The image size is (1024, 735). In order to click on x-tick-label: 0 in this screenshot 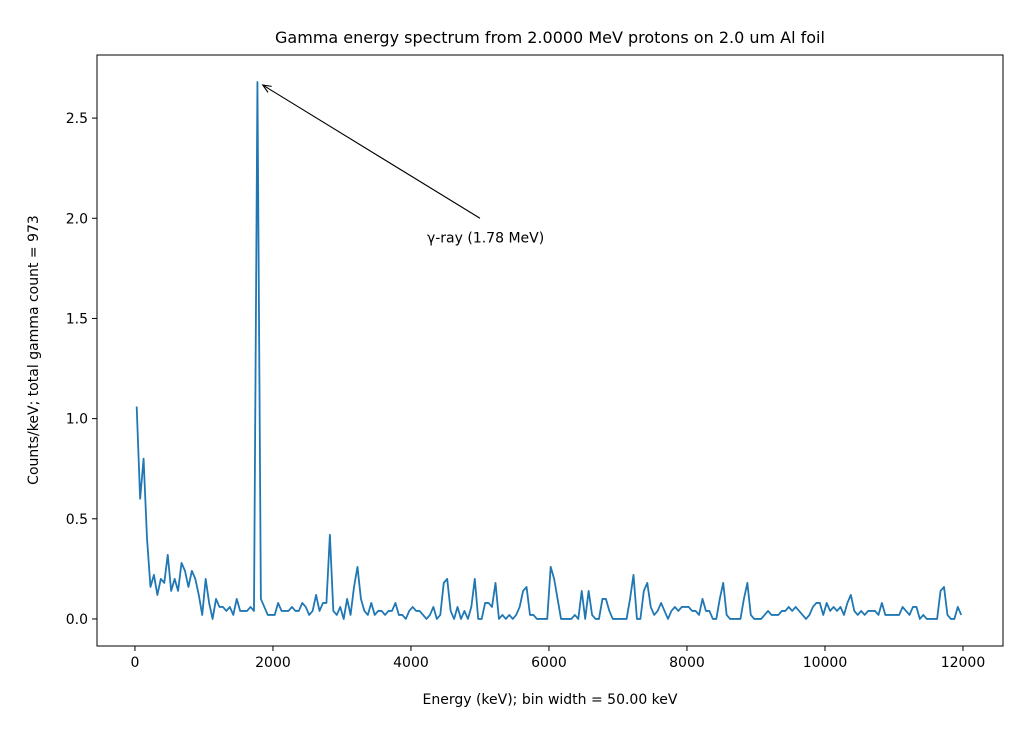, I will do `click(134, 663)`.